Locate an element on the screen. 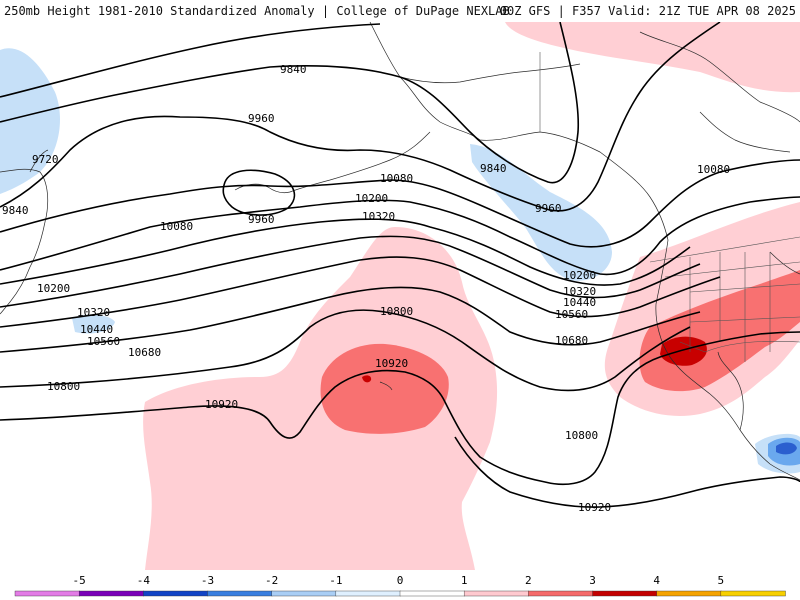 The height and width of the screenshot is (600, 800). contour-label-10200-b: 10200 is located at coordinates (53, 288).